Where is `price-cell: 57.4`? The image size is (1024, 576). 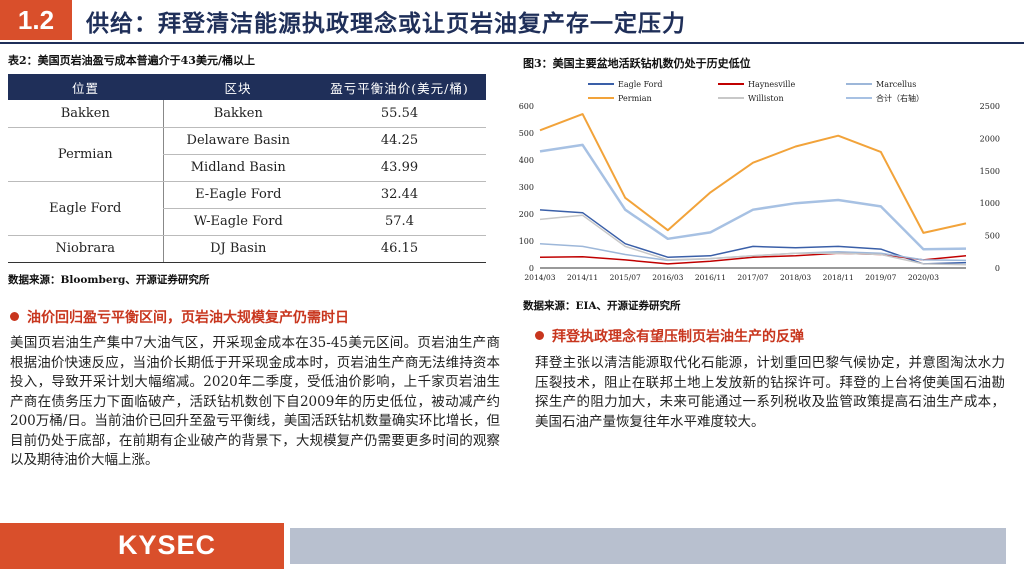
price-cell: 57.4 is located at coordinates (399, 222).